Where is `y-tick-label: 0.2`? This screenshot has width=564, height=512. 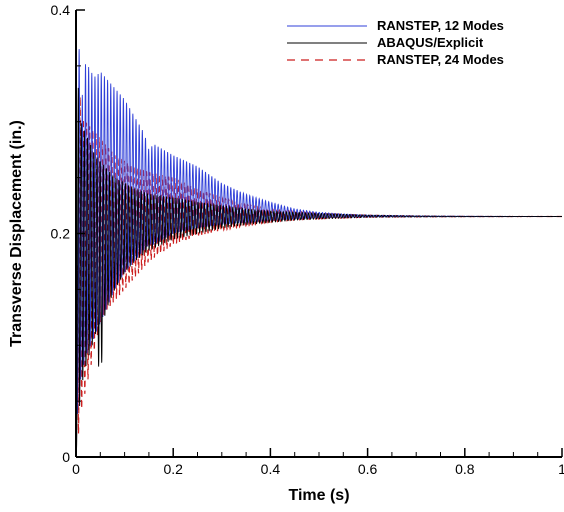 y-tick-label: 0.2 is located at coordinates (61, 234).